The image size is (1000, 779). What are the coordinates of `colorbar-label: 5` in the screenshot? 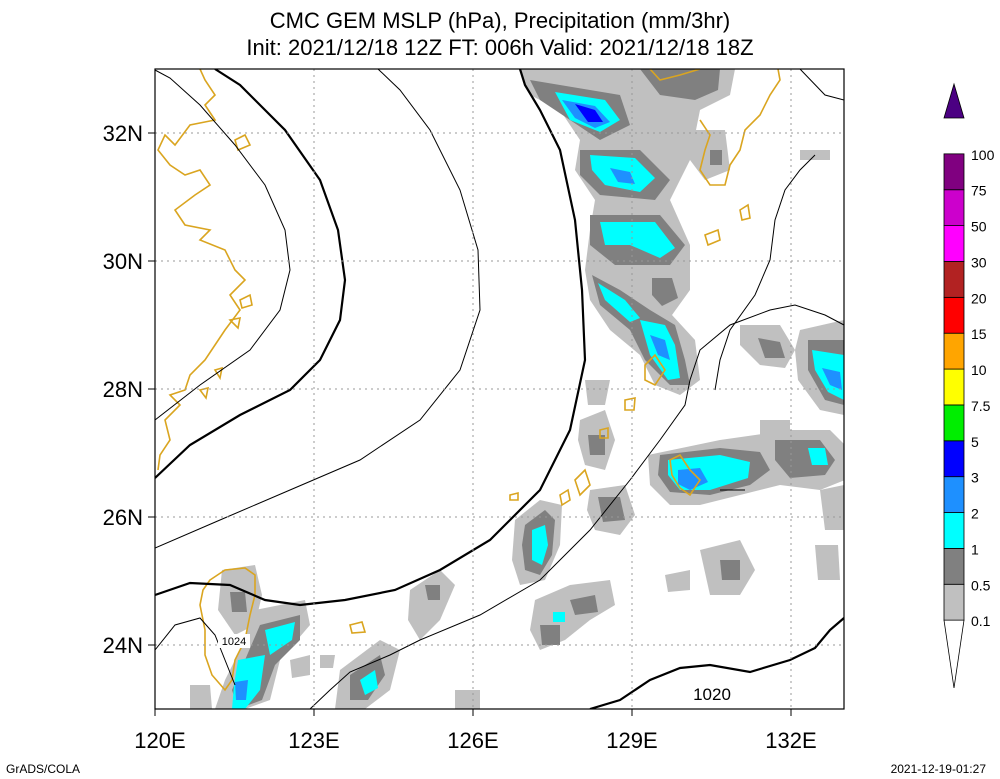 It's located at (975, 442).